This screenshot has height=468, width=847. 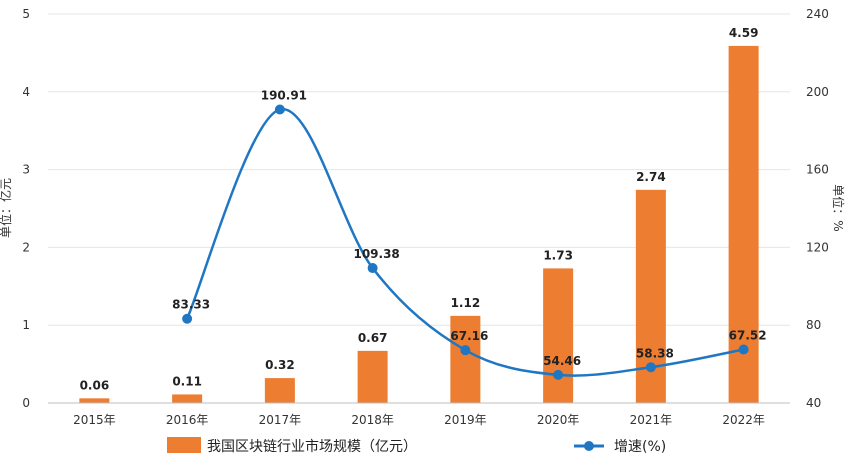 I want to click on y-left-tick-label: 2, so click(x=26, y=247).